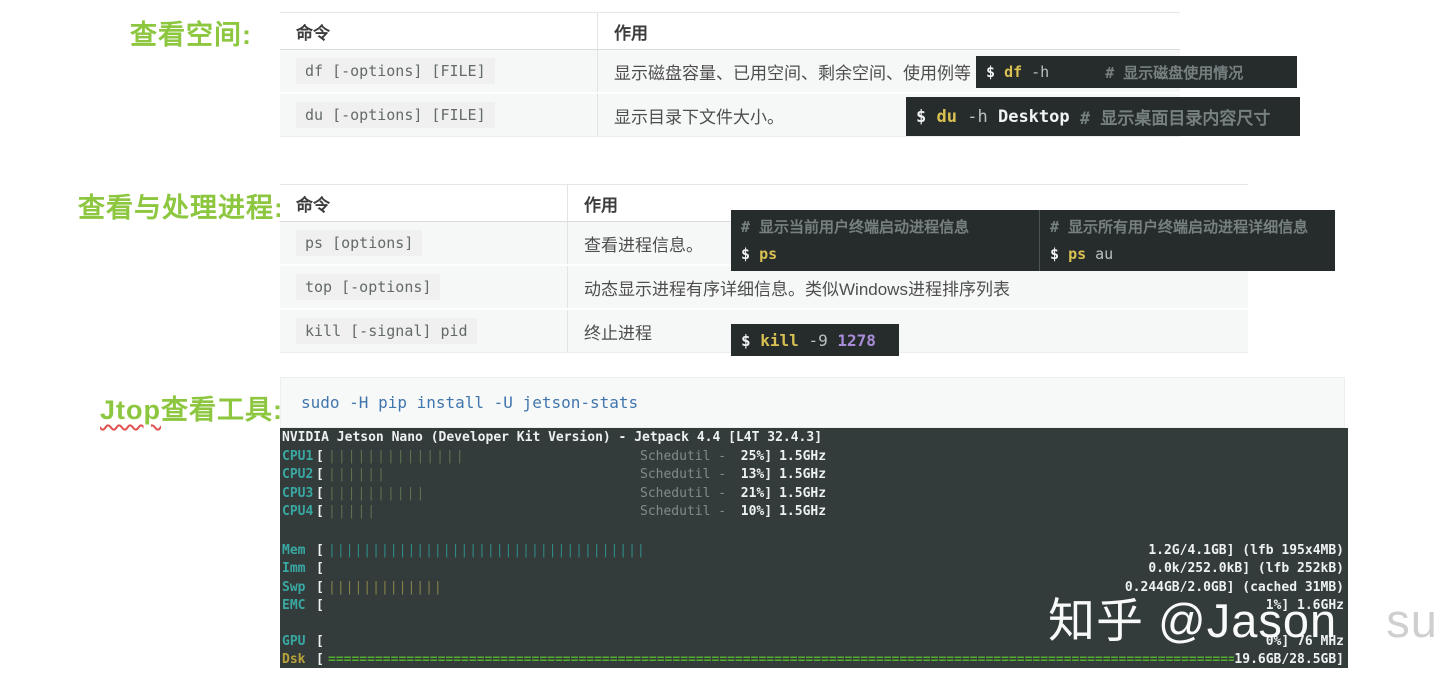 This screenshot has width=1440, height=675. I want to click on shell-command-line: $ ps, so click(759, 254).